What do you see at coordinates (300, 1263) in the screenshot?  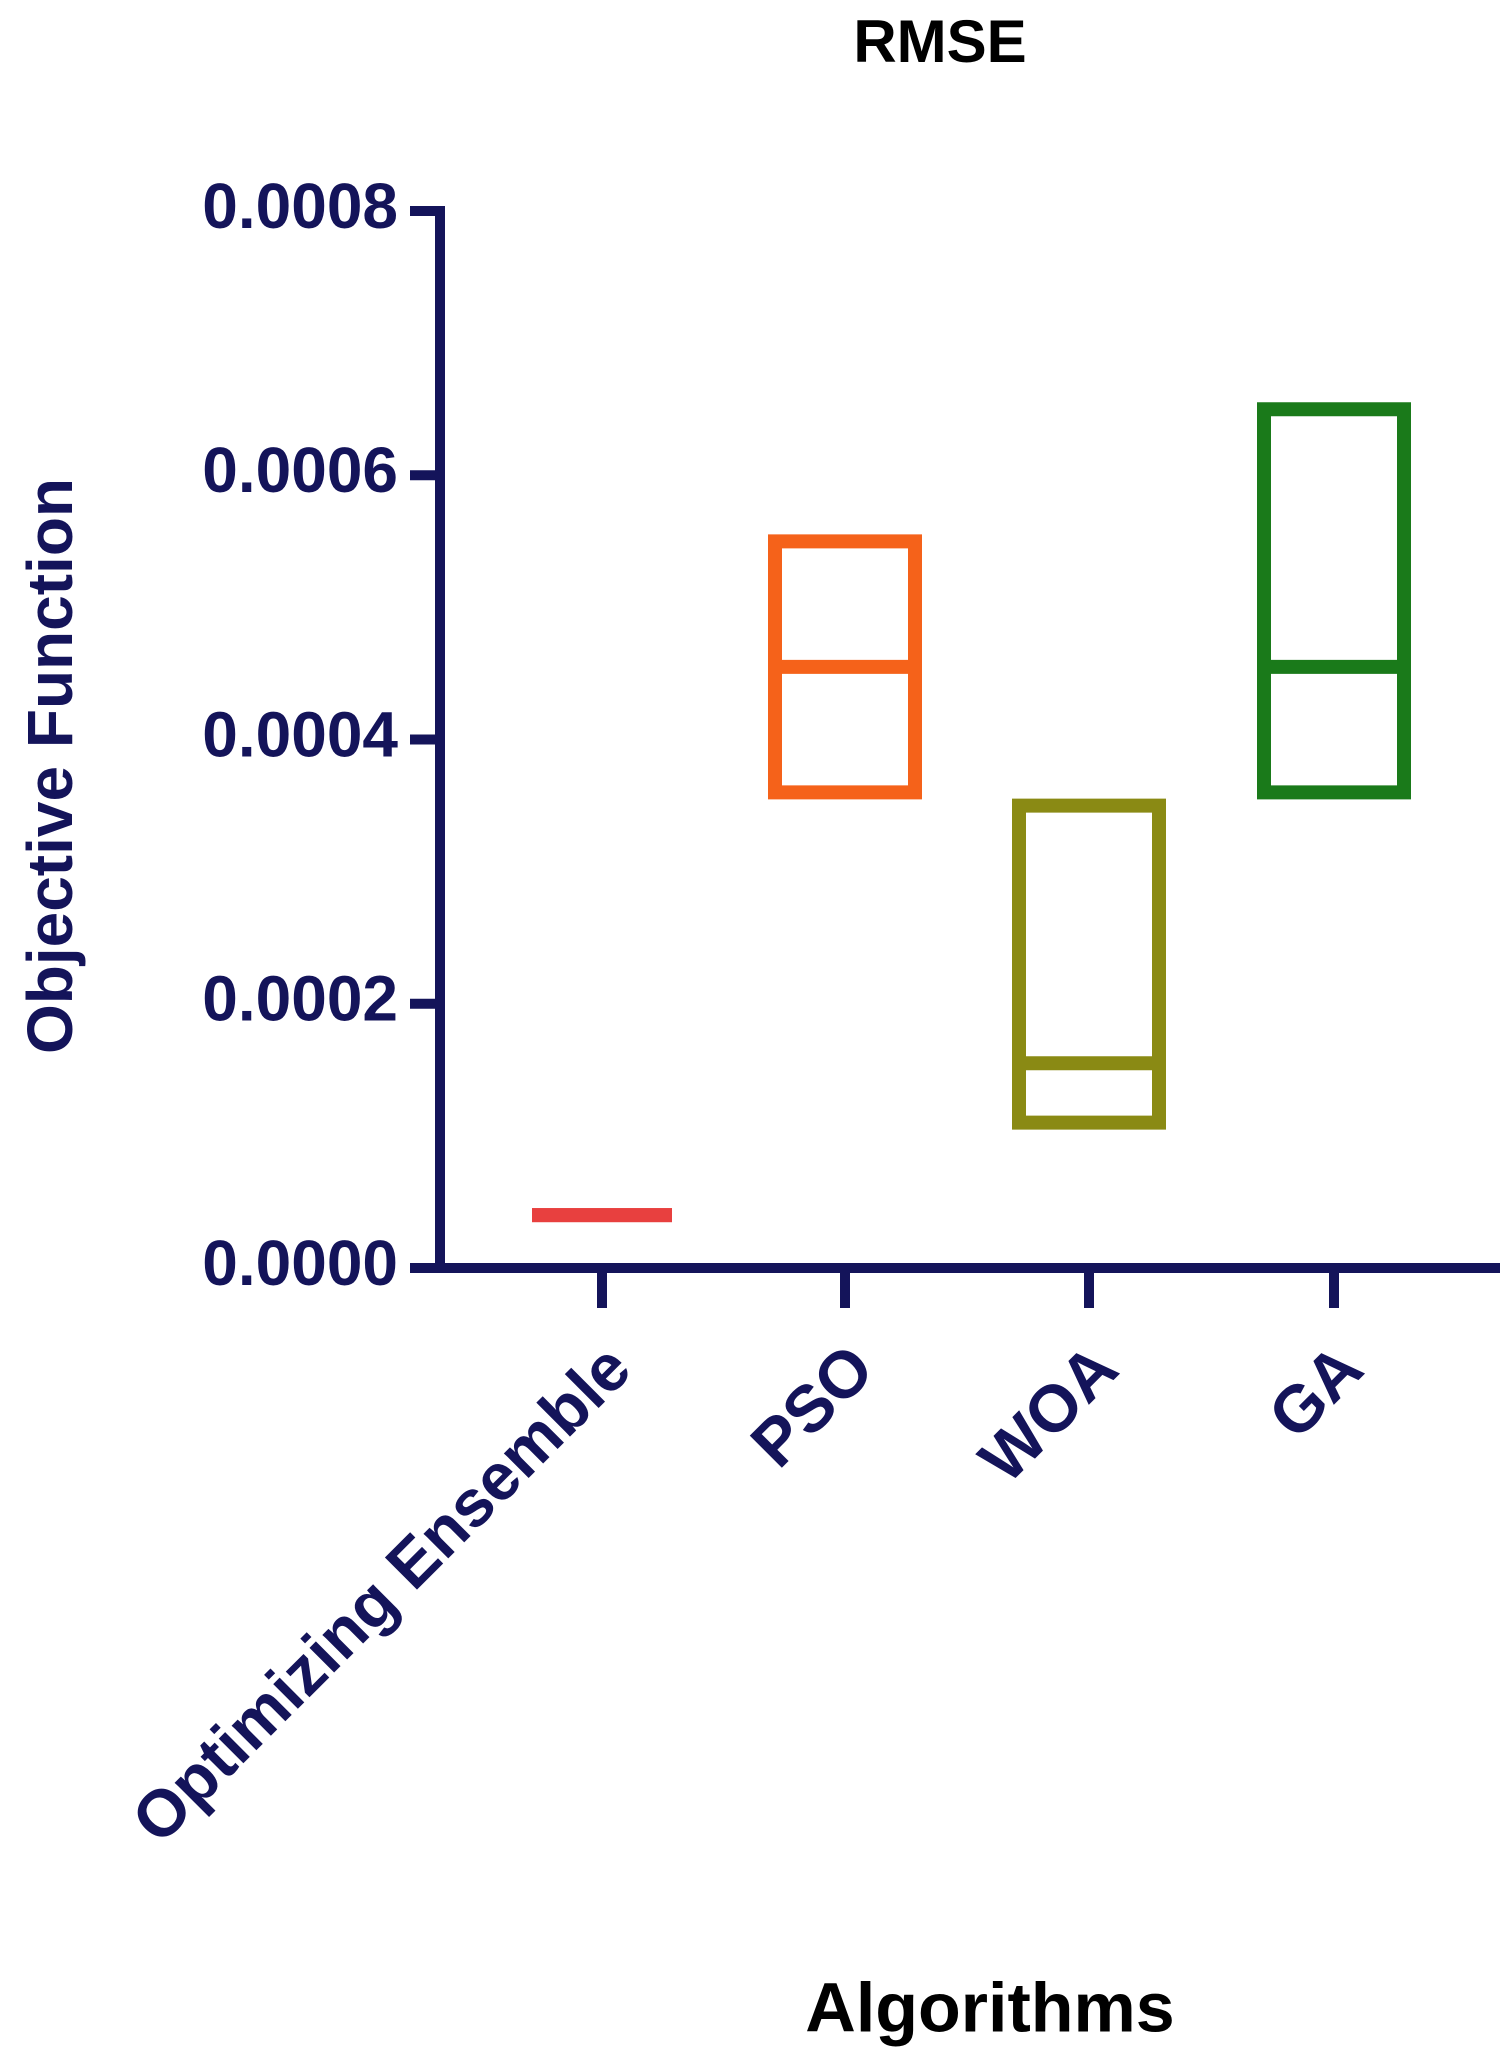 I see `y-tick-label: 0.0000` at bounding box center [300, 1263].